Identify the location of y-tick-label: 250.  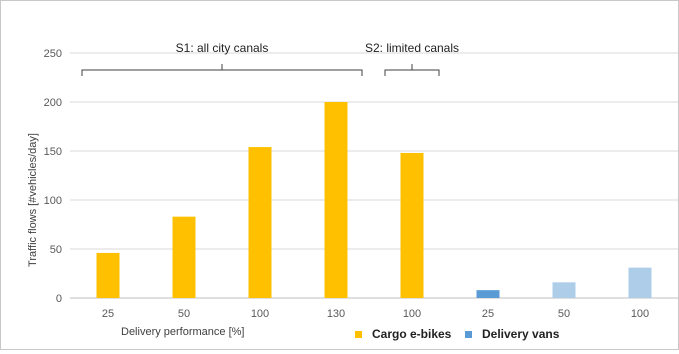
(53, 54).